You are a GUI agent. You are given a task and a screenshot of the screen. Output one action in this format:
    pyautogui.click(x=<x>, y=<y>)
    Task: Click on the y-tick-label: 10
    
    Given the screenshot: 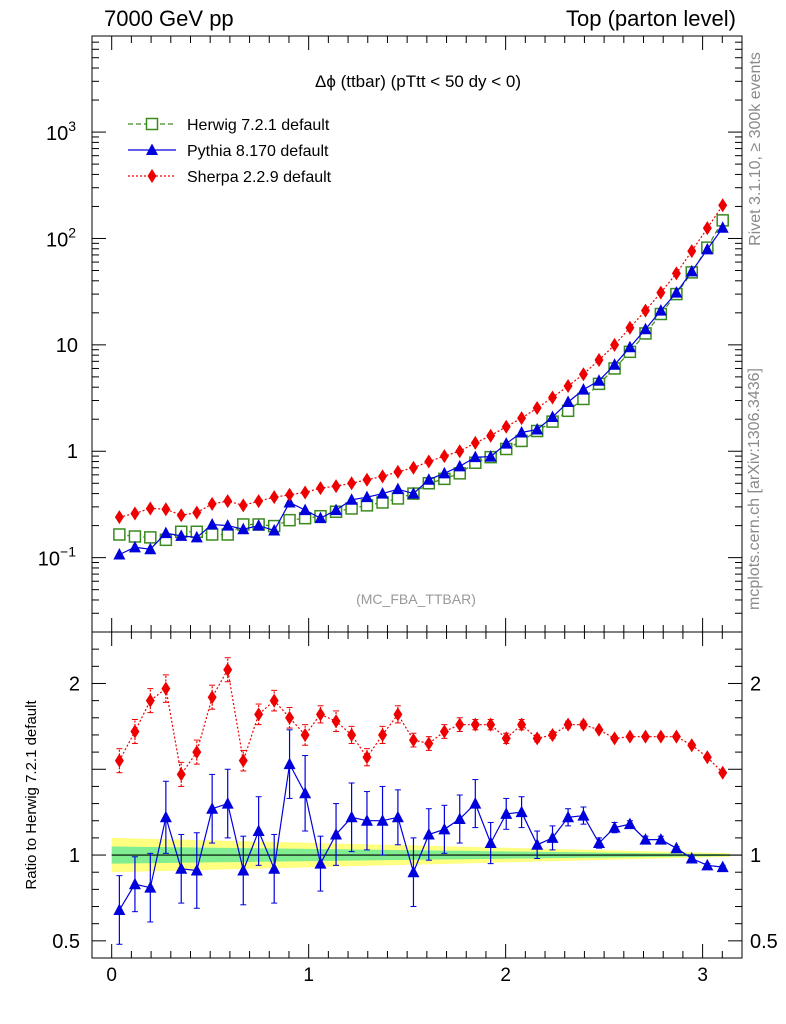 What is the action you would take?
    pyautogui.click(x=67, y=346)
    